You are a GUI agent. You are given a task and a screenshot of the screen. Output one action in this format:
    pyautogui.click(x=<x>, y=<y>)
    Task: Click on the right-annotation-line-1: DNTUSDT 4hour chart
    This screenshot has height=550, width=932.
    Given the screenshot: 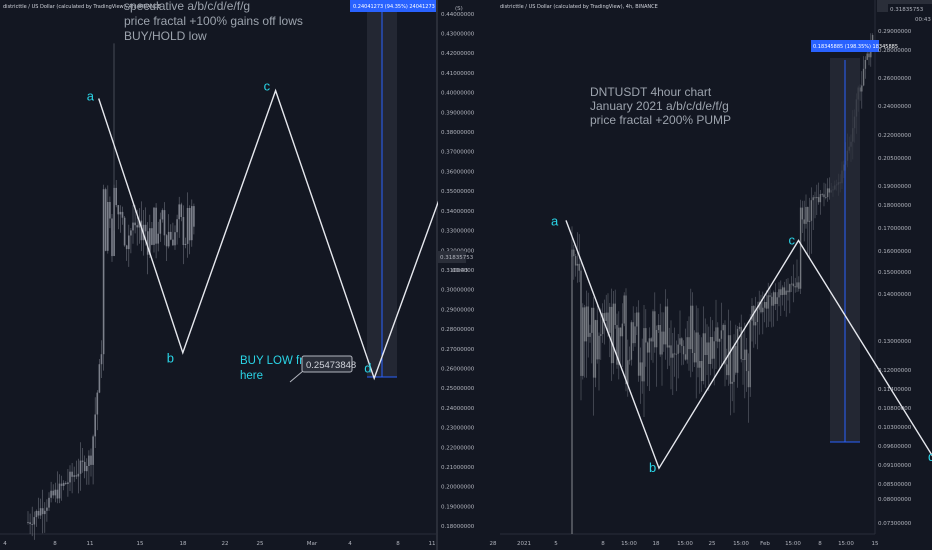 What is the action you would take?
    pyautogui.click(x=651, y=92)
    